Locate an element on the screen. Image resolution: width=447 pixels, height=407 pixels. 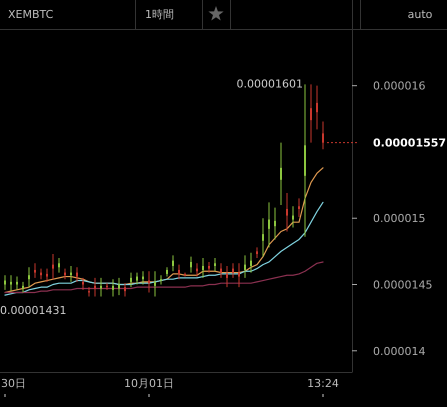
text: 1時間 is located at coordinates (159, 14).